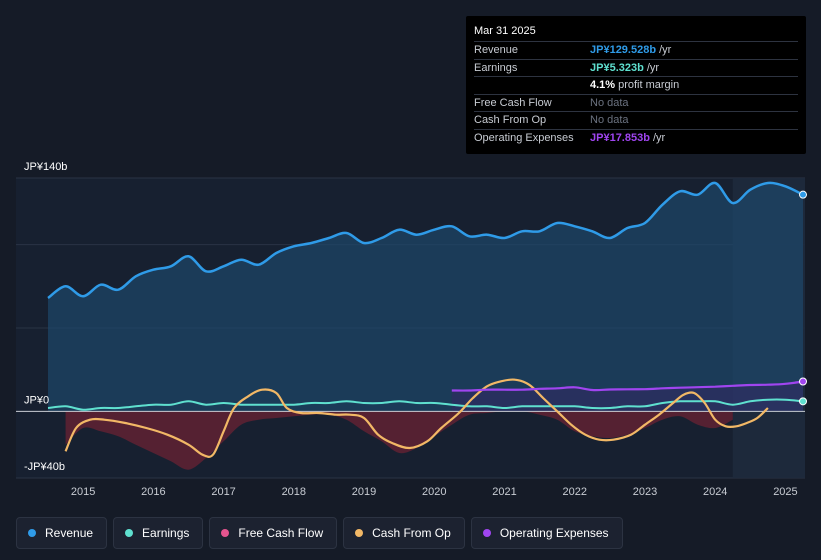 Image resolution: width=821 pixels, height=560 pixels. What do you see at coordinates (803, 401) in the screenshot?
I see `earnings-end-marker` at bounding box center [803, 401].